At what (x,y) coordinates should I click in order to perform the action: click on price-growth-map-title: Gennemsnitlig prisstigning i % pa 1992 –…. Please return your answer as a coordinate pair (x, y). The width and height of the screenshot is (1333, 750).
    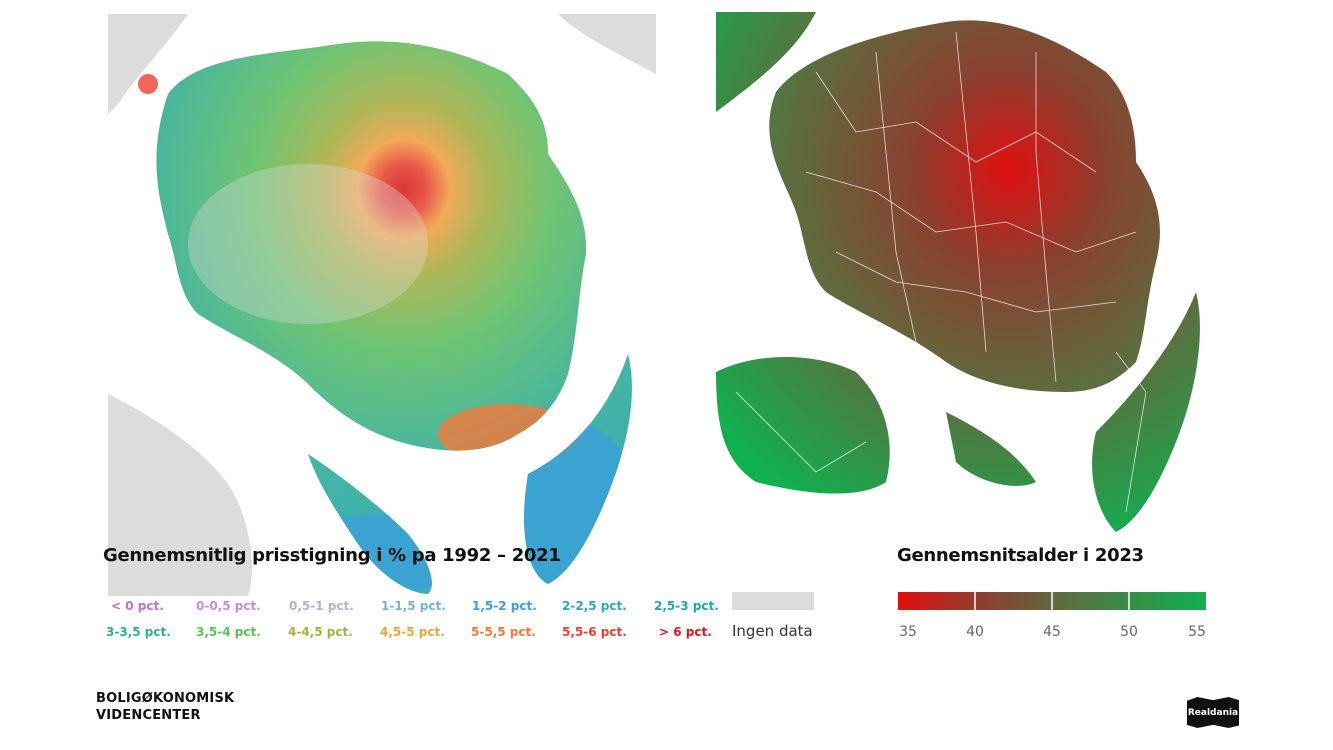
    Looking at the image, I should click on (332, 555).